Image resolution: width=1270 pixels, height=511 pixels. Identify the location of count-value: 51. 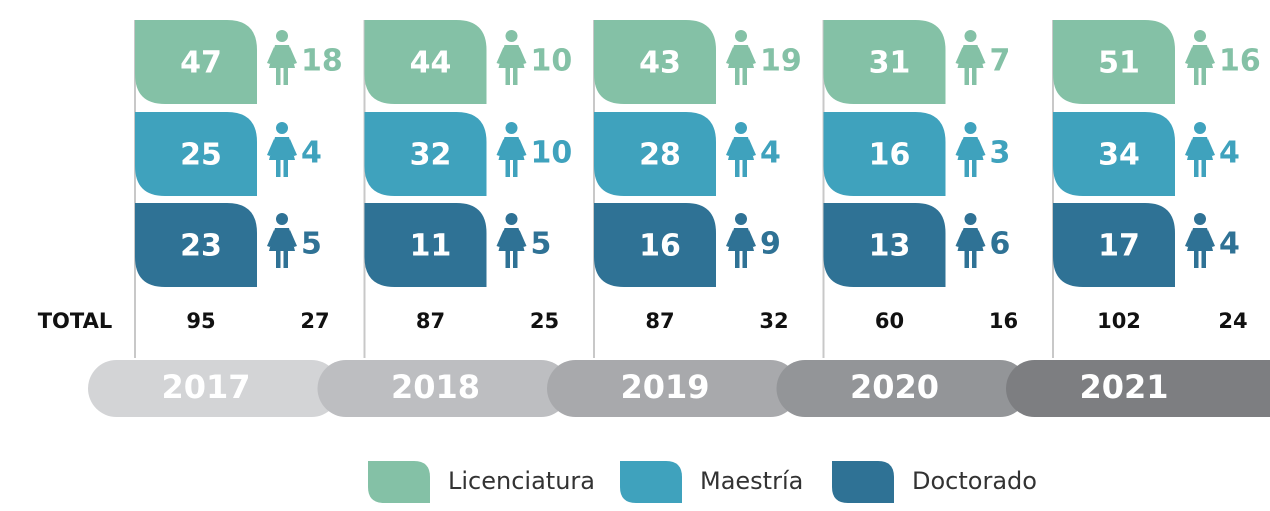
(1119, 63).